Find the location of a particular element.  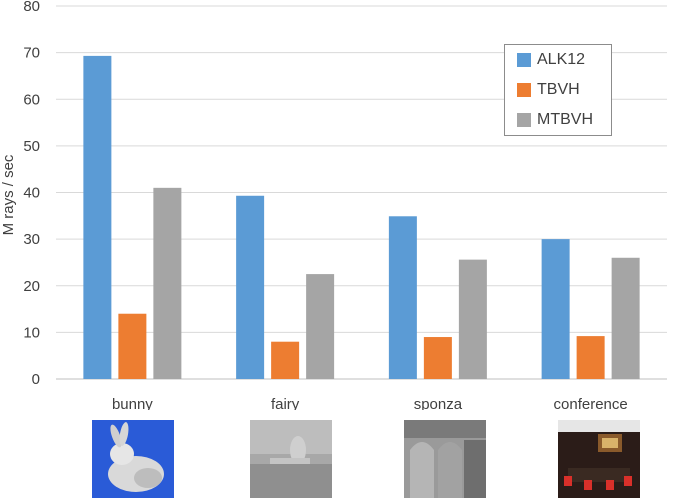

category-label-fairy: fairy is located at coordinates (285, 403).